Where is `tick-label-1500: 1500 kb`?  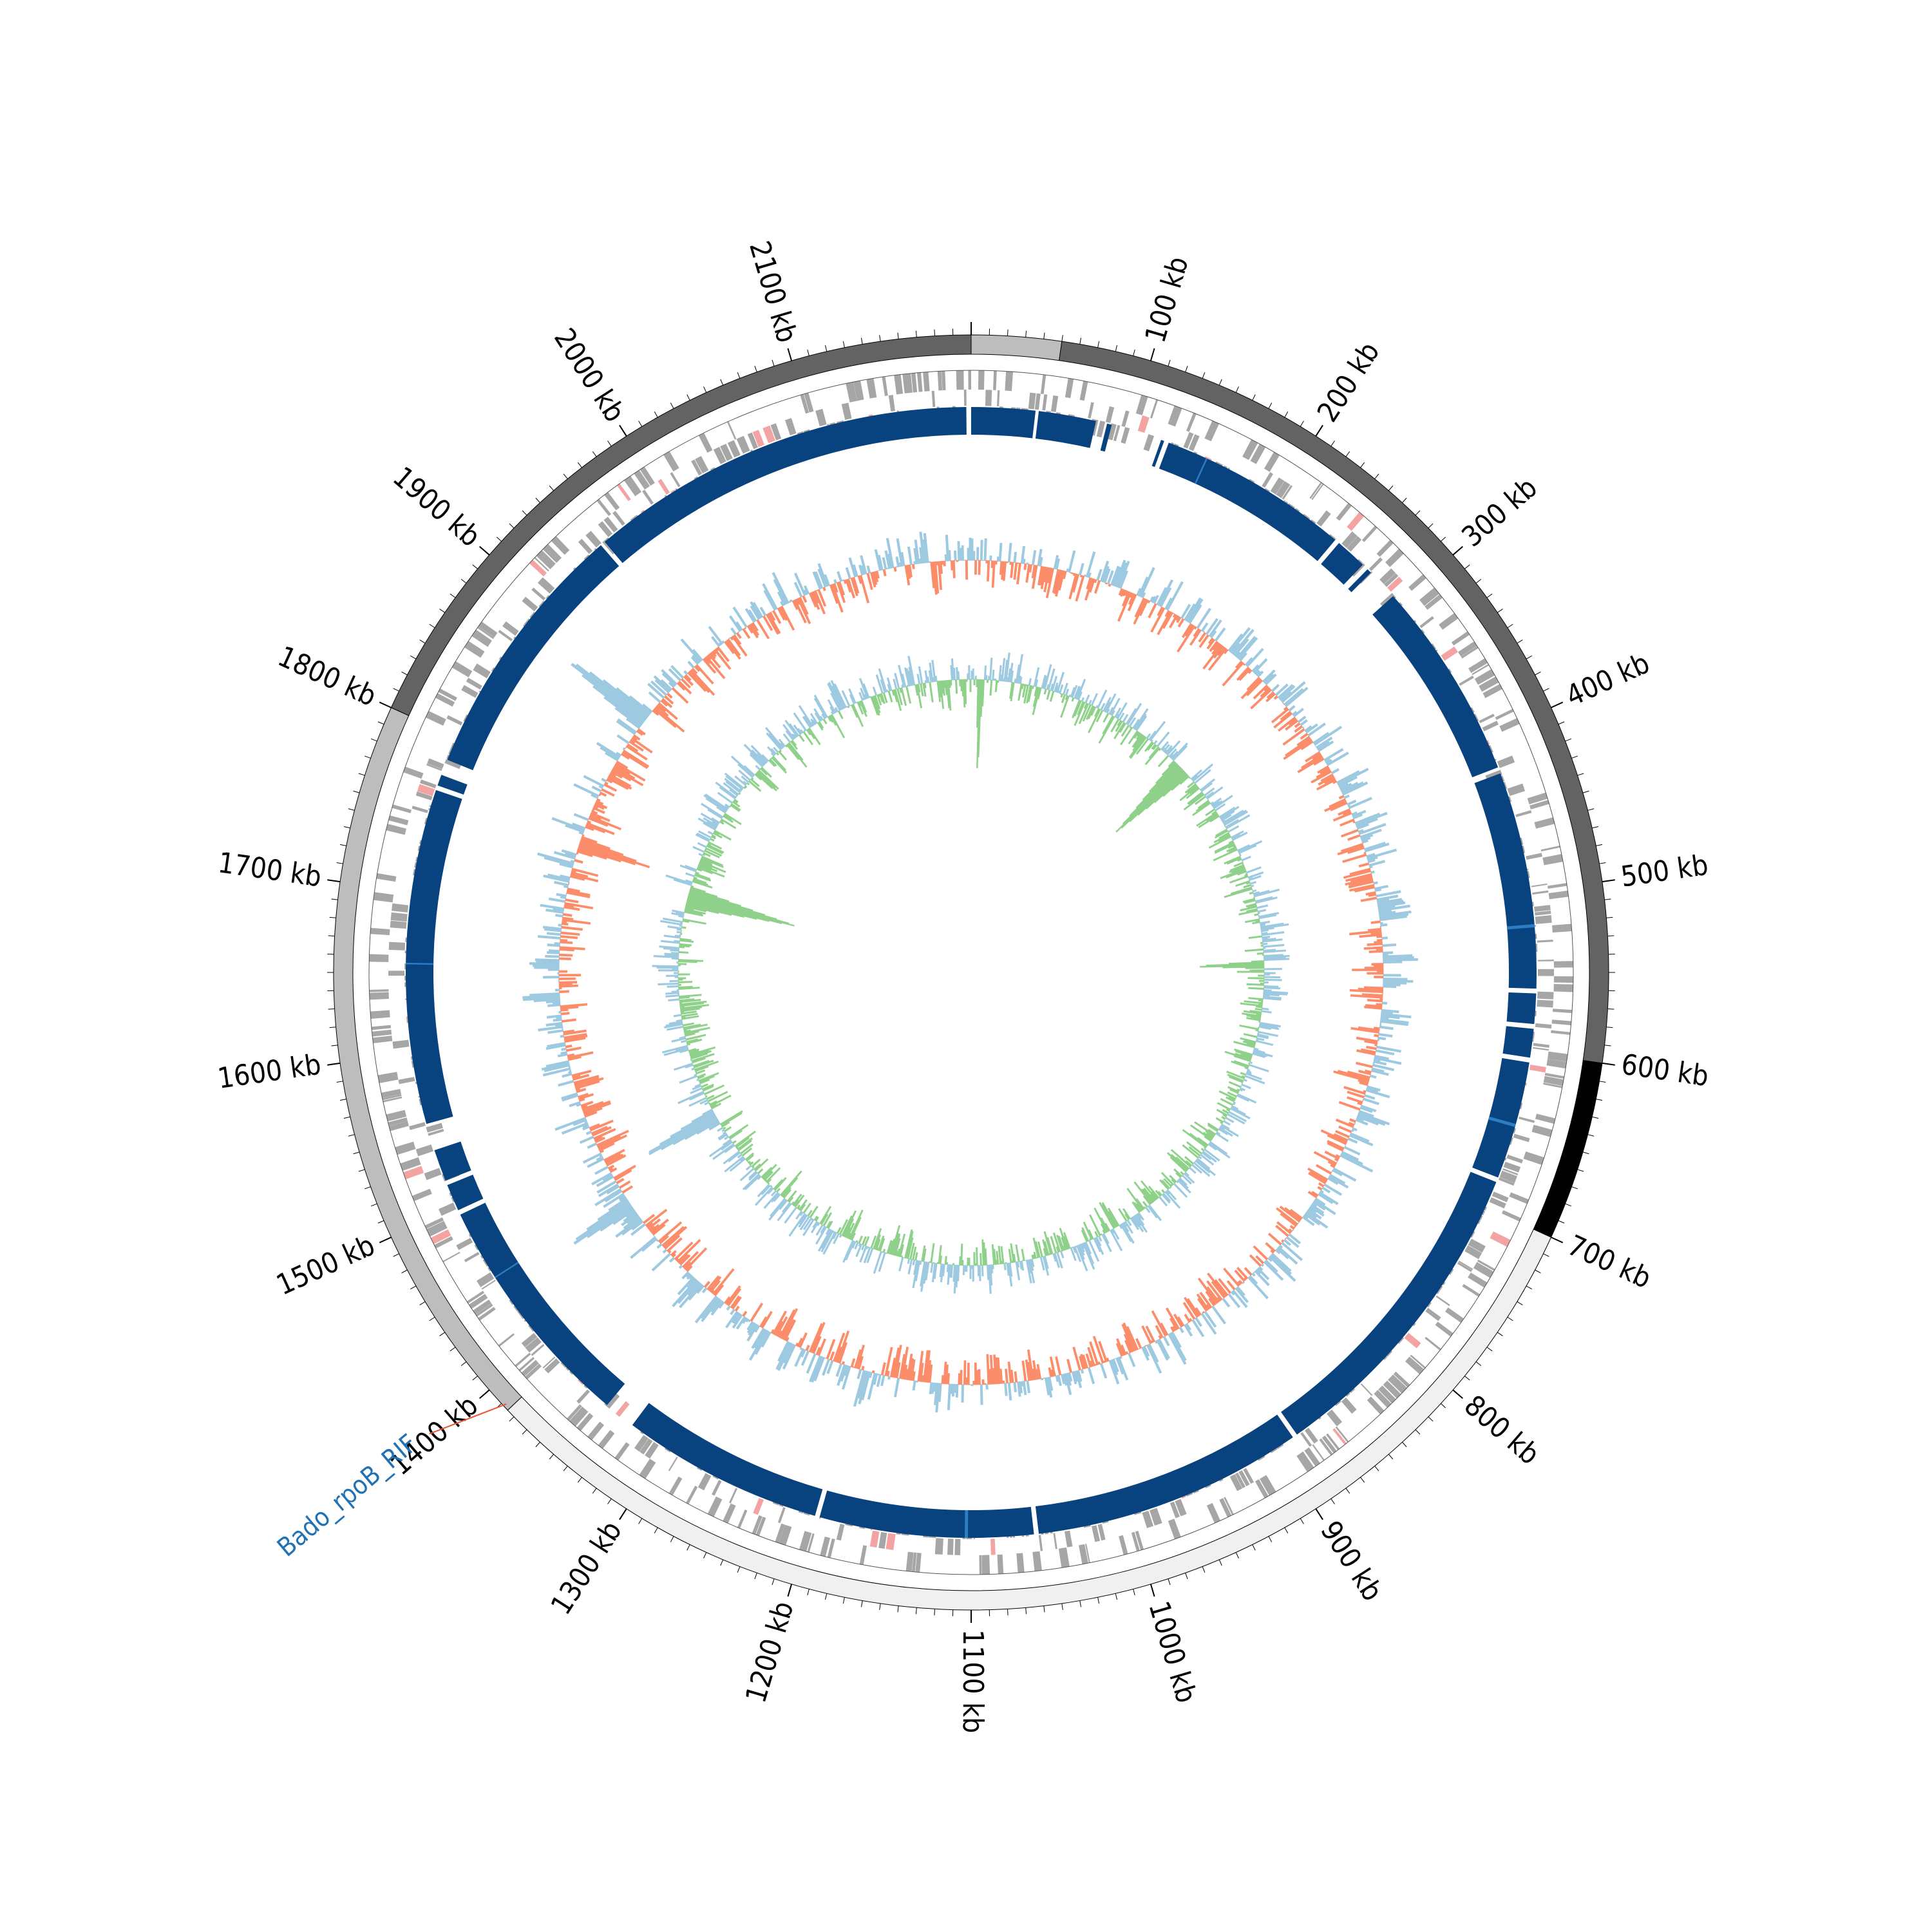 tick-label-1500: 1500 kb is located at coordinates (326, 1265).